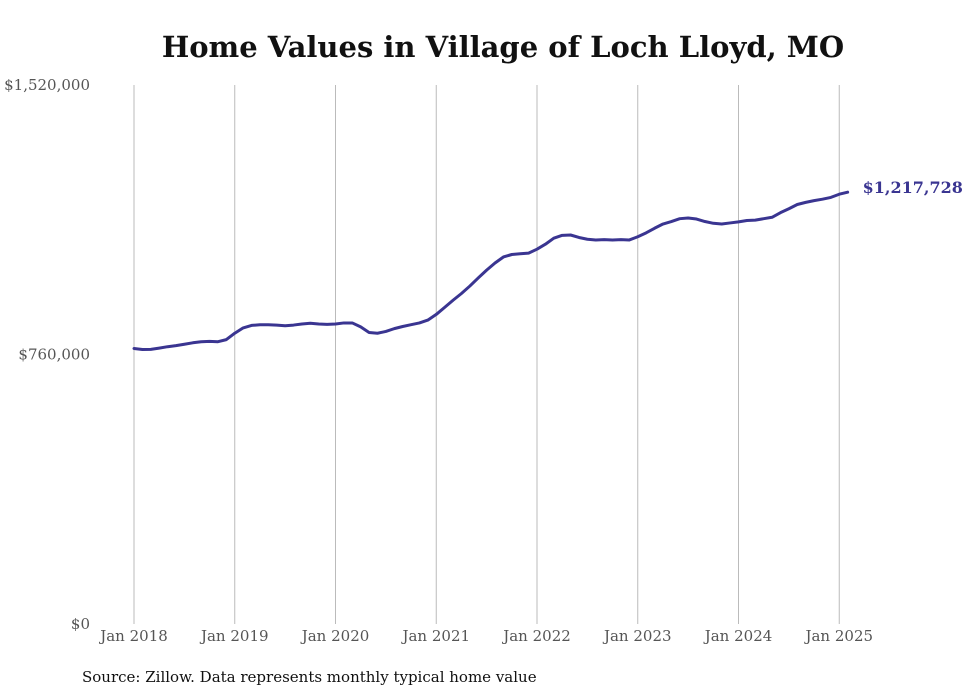  What do you see at coordinates (335, 636) in the screenshot?
I see `x-tick-label: Jan 2020` at bounding box center [335, 636].